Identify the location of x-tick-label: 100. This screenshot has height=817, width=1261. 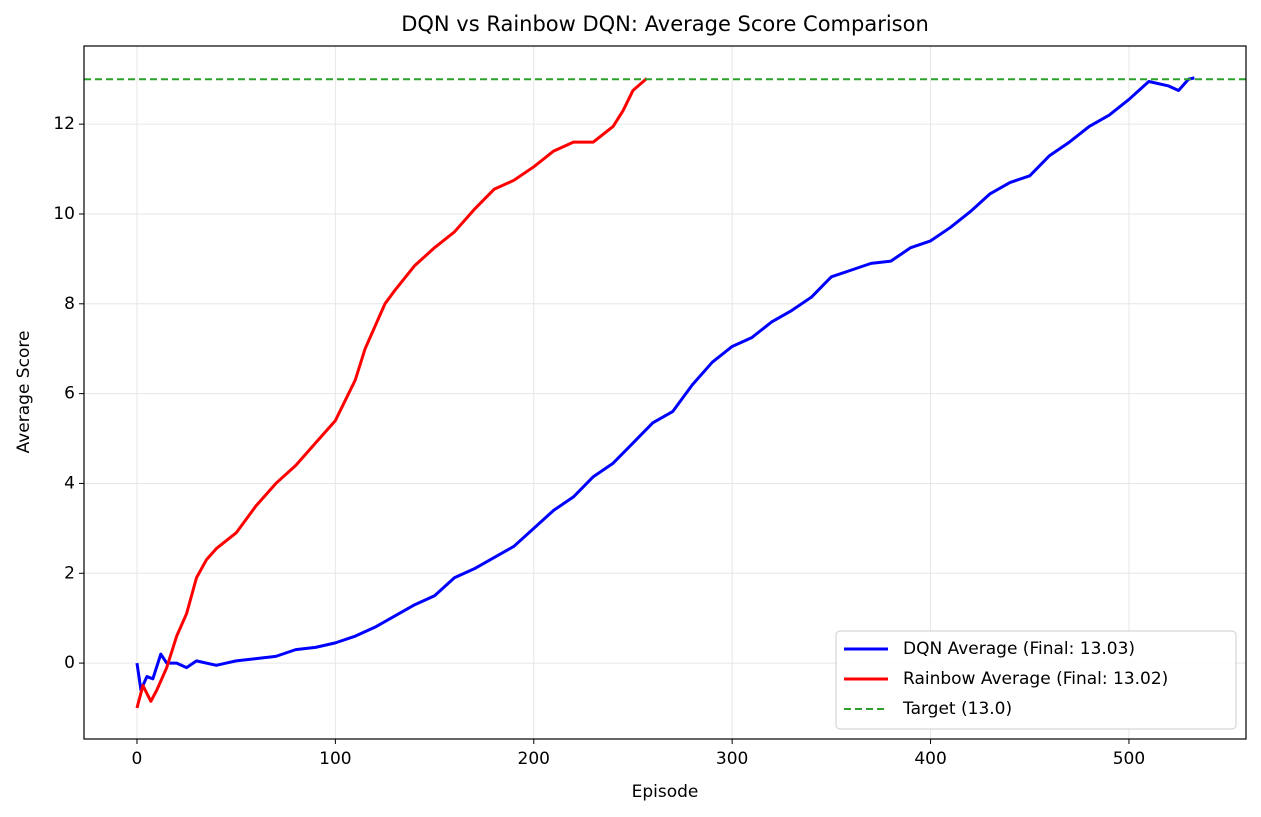
(335, 759).